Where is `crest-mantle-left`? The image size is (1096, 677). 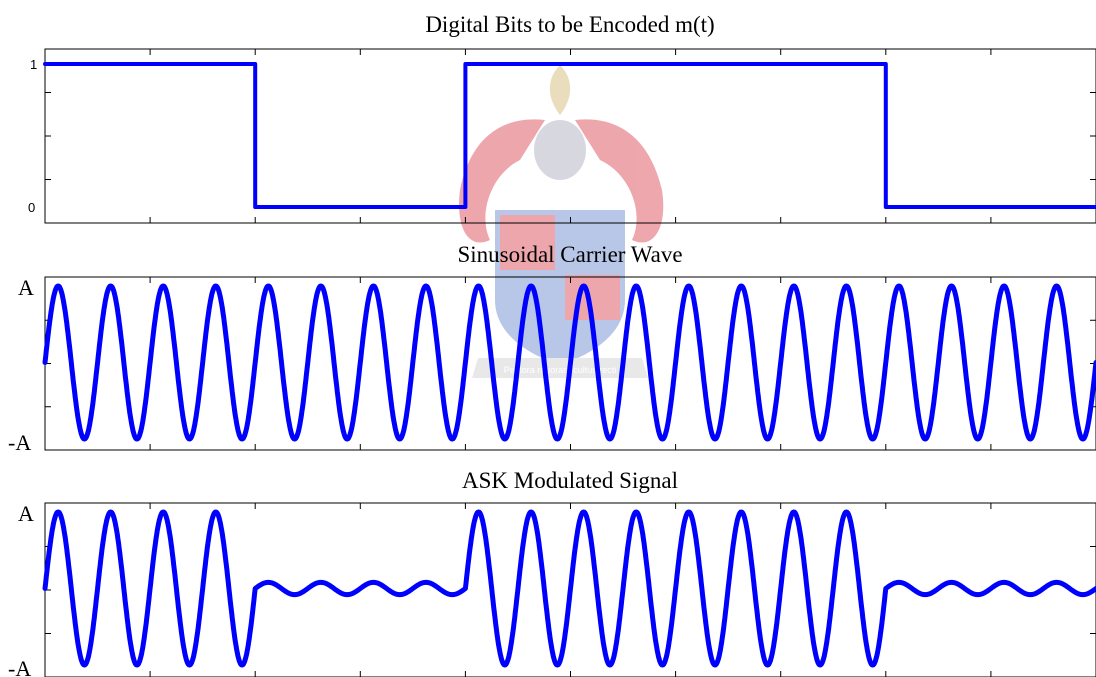 crest-mantle-left is located at coordinates (502, 181).